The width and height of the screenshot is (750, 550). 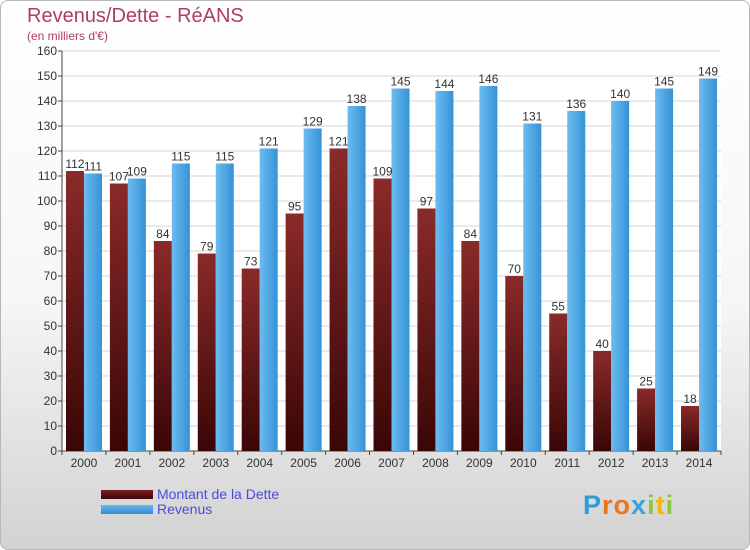 What do you see at coordinates (567, 463) in the screenshot?
I see `x-tick-label: 2011` at bounding box center [567, 463].